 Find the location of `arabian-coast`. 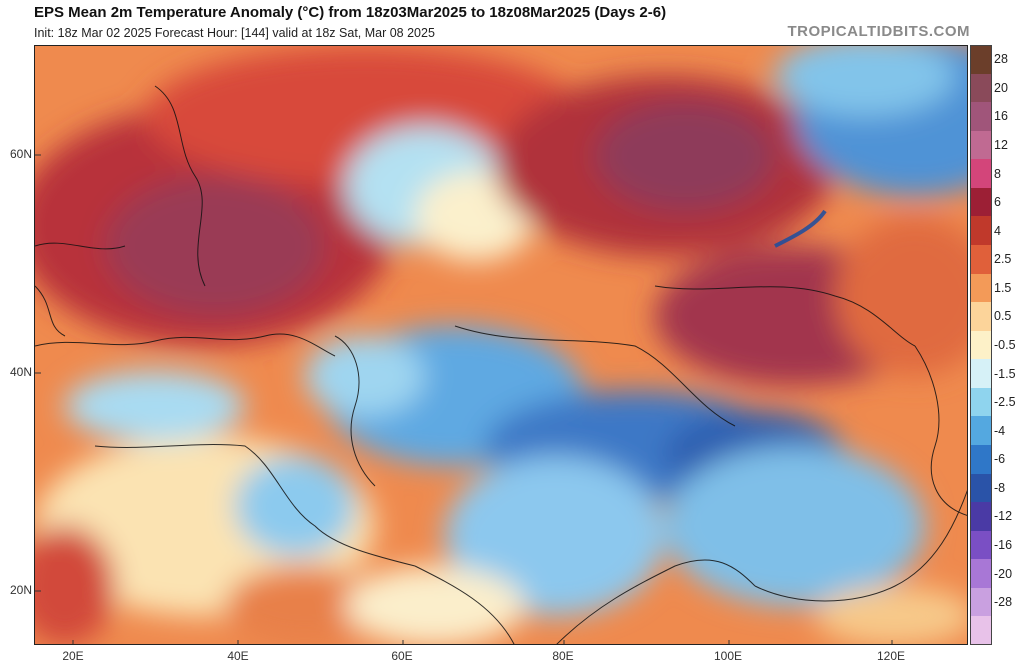

arabian-coast is located at coordinates (255, 505).